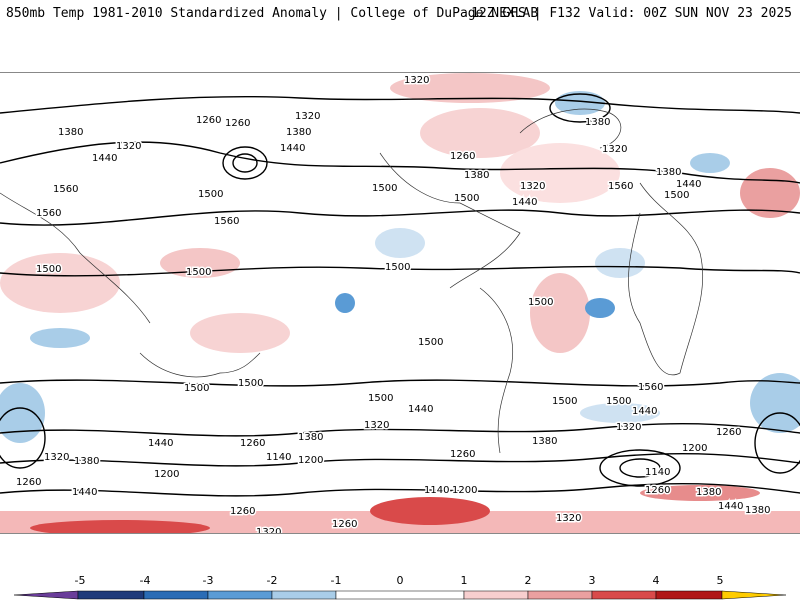  What do you see at coordinates (464, 580) in the screenshot?
I see `colorbar-tick-label: 1` at bounding box center [464, 580].